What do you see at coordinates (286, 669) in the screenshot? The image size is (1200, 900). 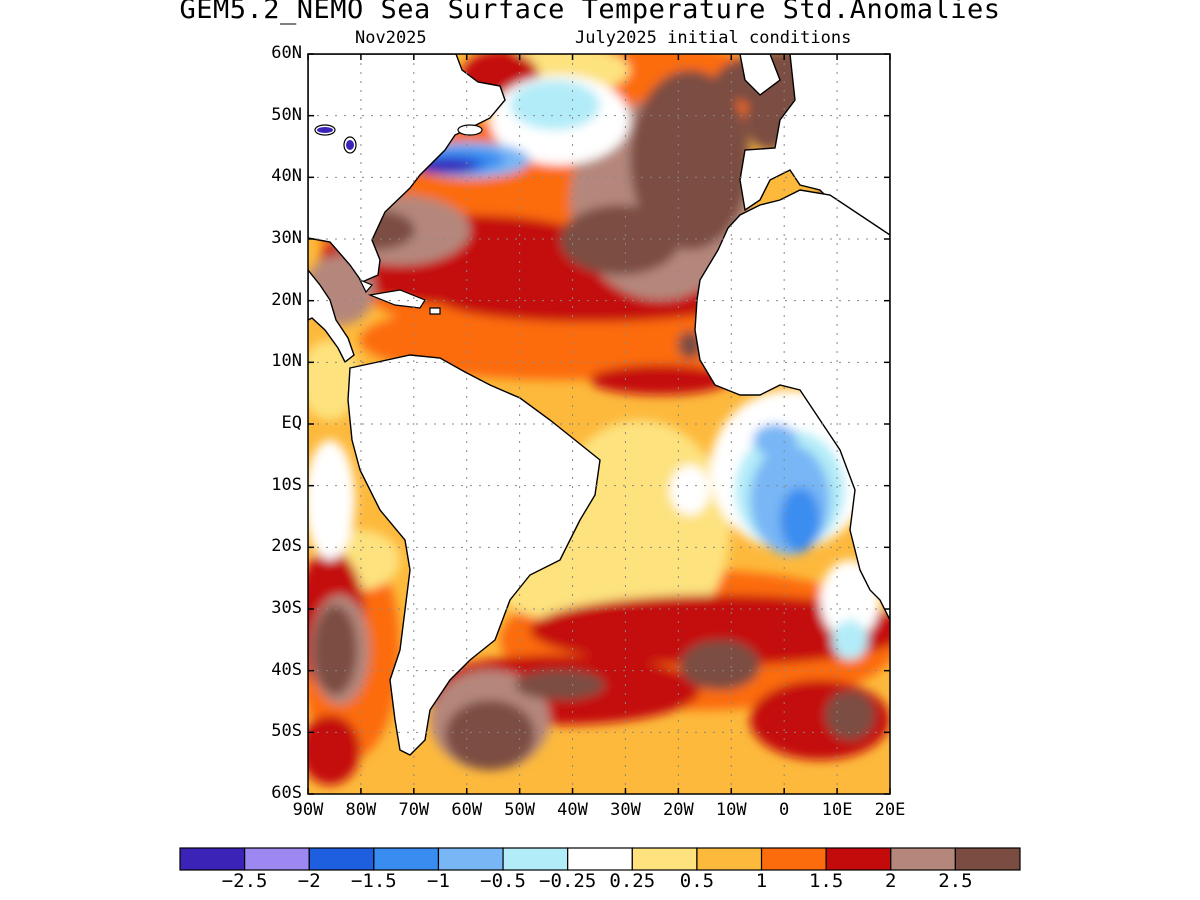 I see `lat-label: 40S` at bounding box center [286, 669].